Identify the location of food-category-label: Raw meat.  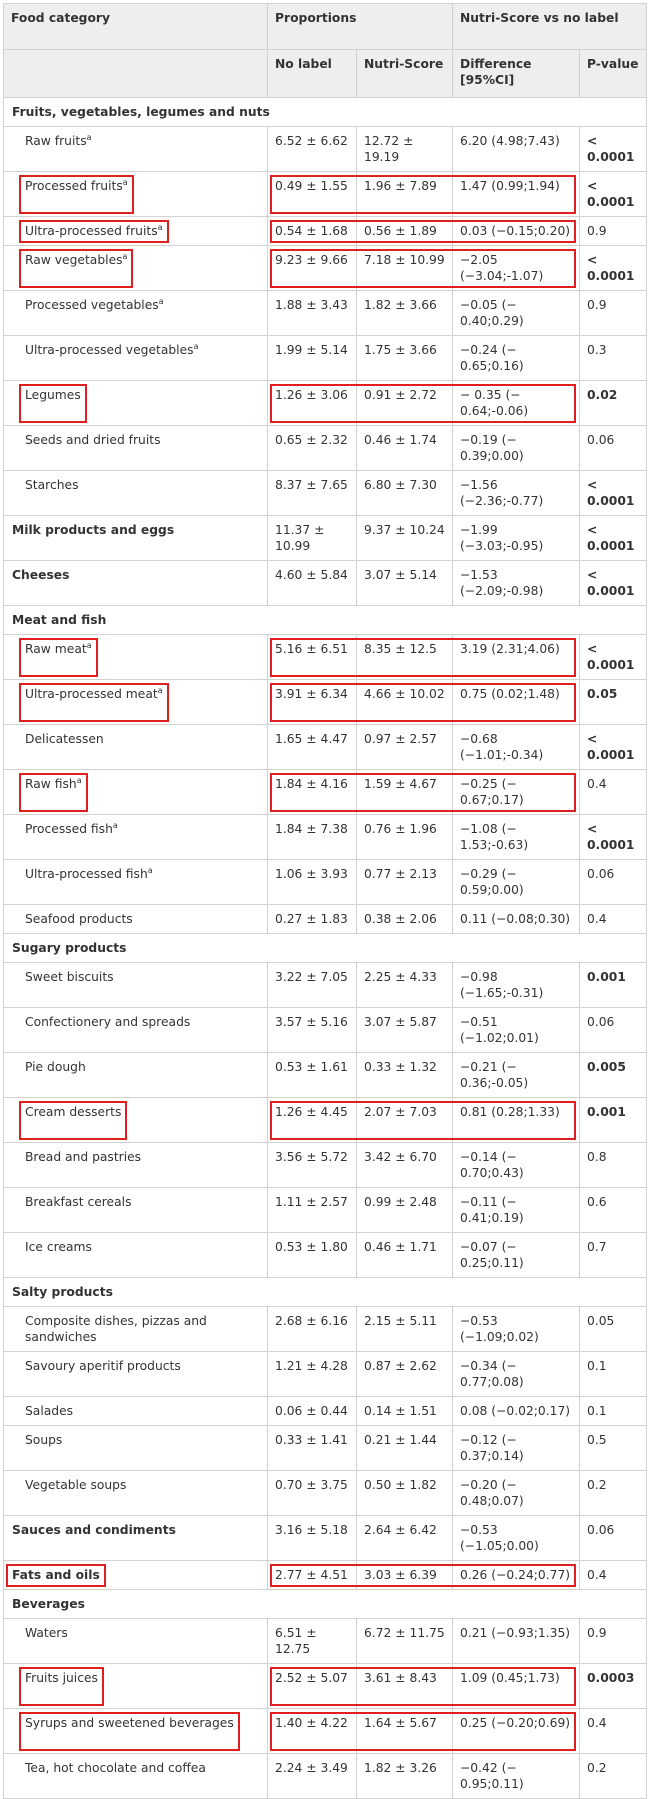
(56, 649).